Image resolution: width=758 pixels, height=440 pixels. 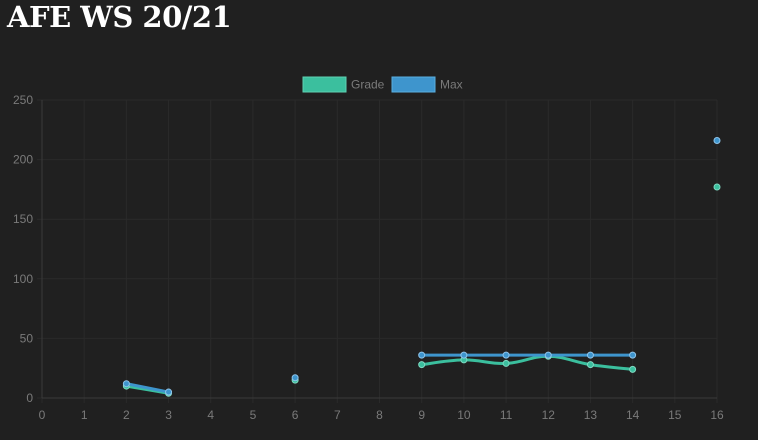 I want to click on x-tick-label: 3, so click(x=168, y=415).